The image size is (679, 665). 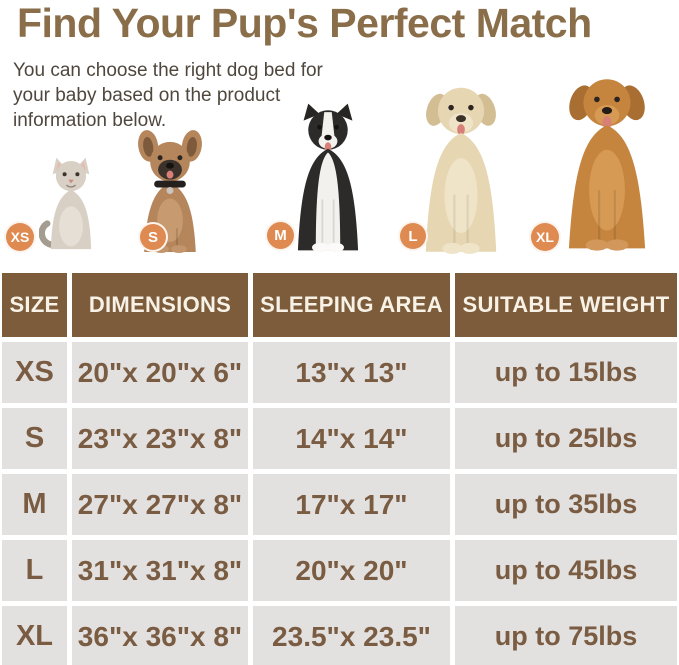 I want to click on column-header-suitable-weight: SUITABLE WEIGHT, so click(x=566, y=305).